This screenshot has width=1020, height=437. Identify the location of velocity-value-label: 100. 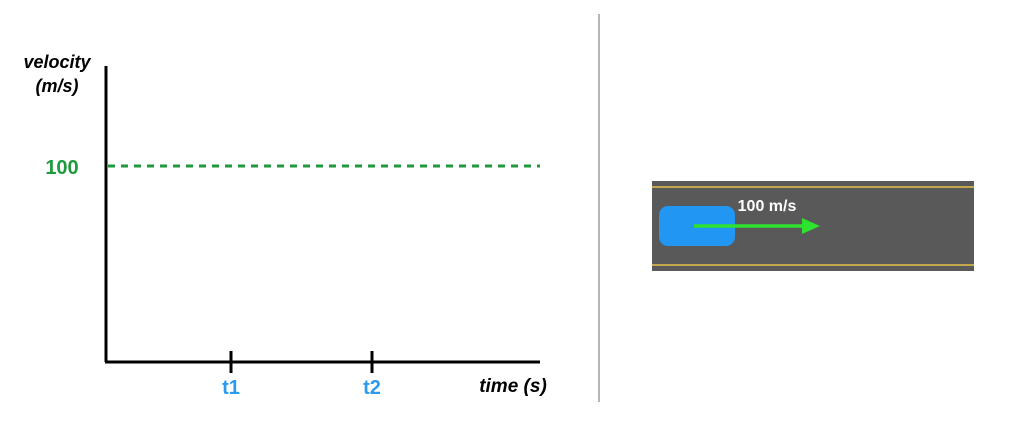
(61, 168).